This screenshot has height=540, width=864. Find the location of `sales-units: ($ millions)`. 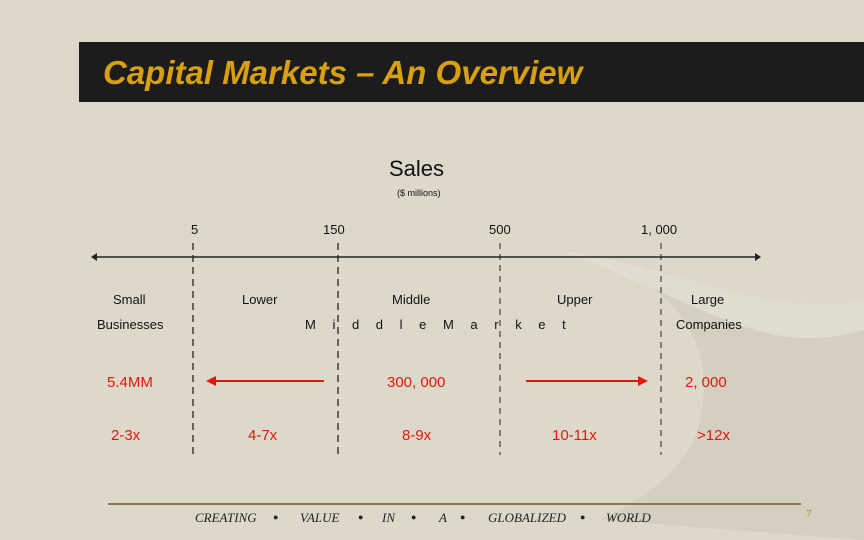

sales-units: ($ millions) is located at coordinates (419, 193).